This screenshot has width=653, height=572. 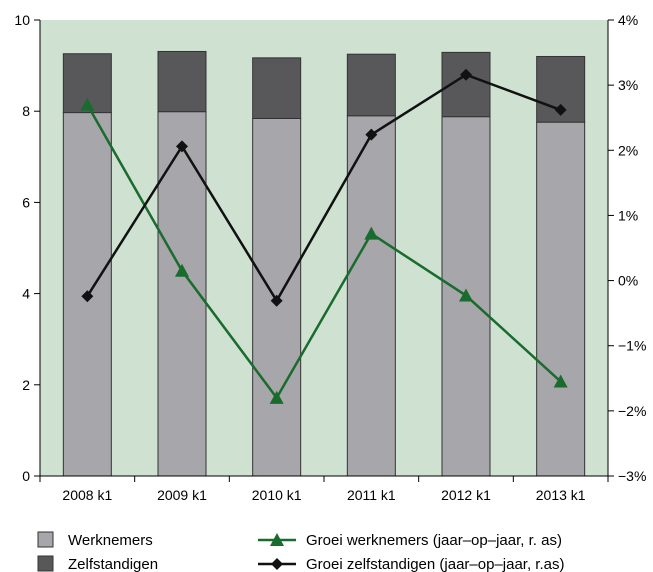 What do you see at coordinates (113, 564) in the screenshot?
I see `legend-label-1: Zelfstandigen` at bounding box center [113, 564].